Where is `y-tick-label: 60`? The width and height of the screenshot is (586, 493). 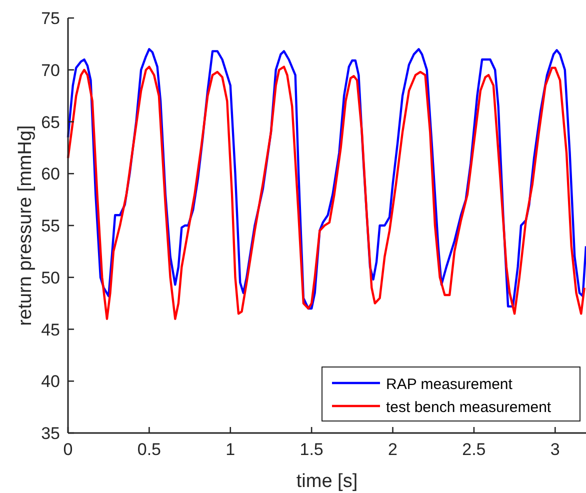
y-tick-label: 60 is located at coordinates (50, 174).